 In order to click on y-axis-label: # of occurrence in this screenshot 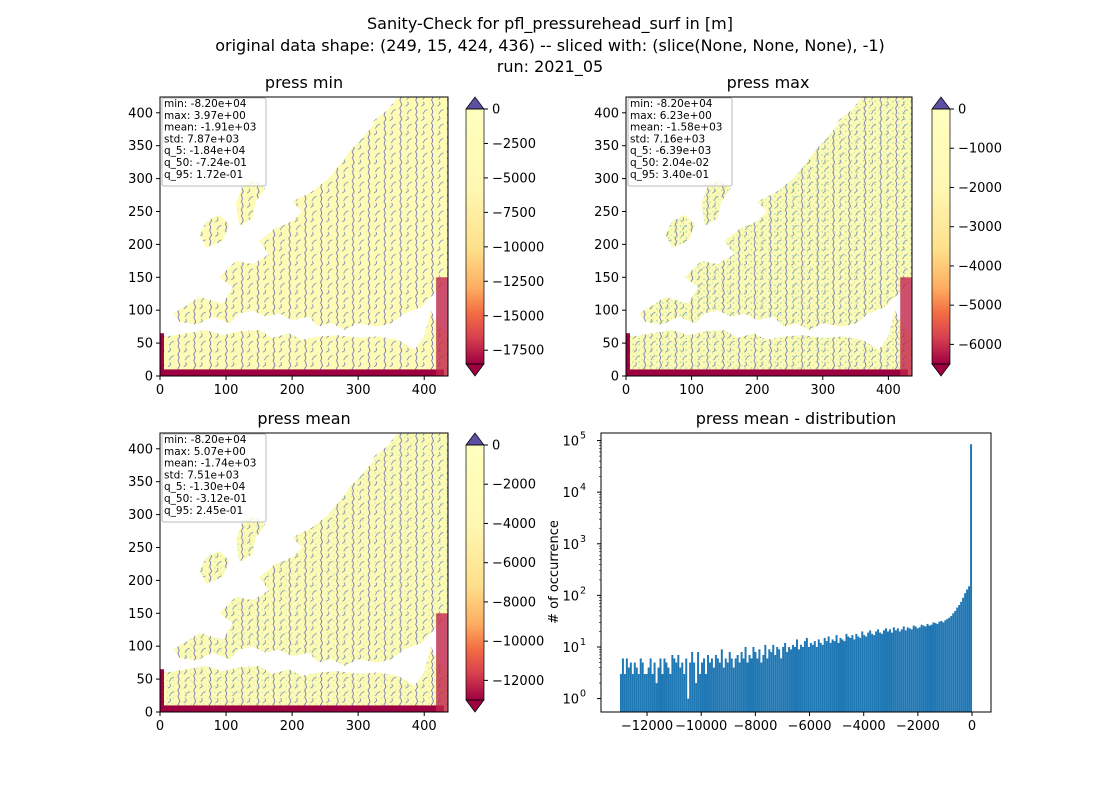, I will do `click(554, 572)`.